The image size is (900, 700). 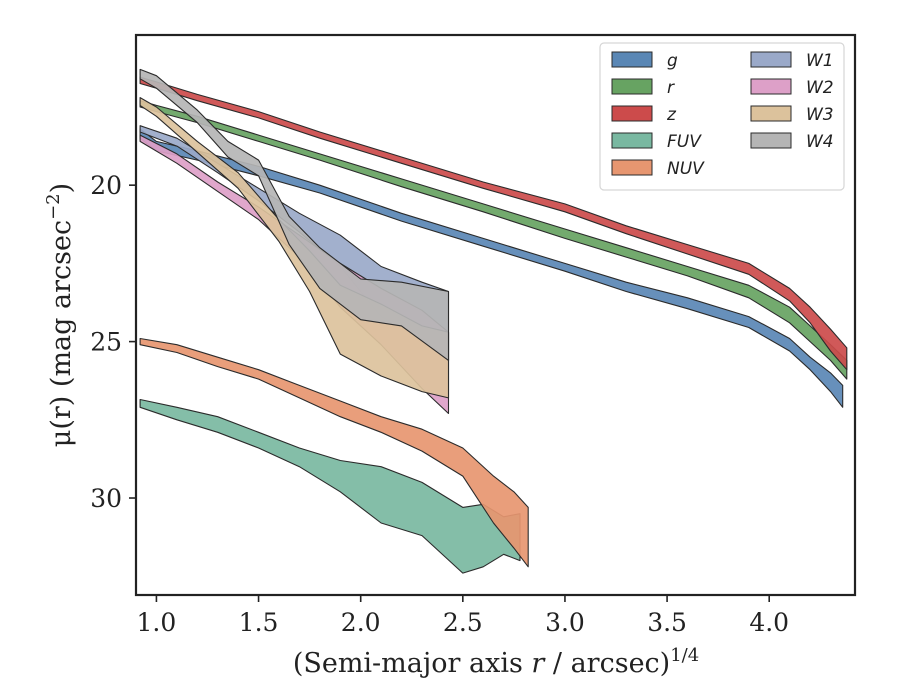 I want to click on series-band-w4, so click(x=294, y=214).